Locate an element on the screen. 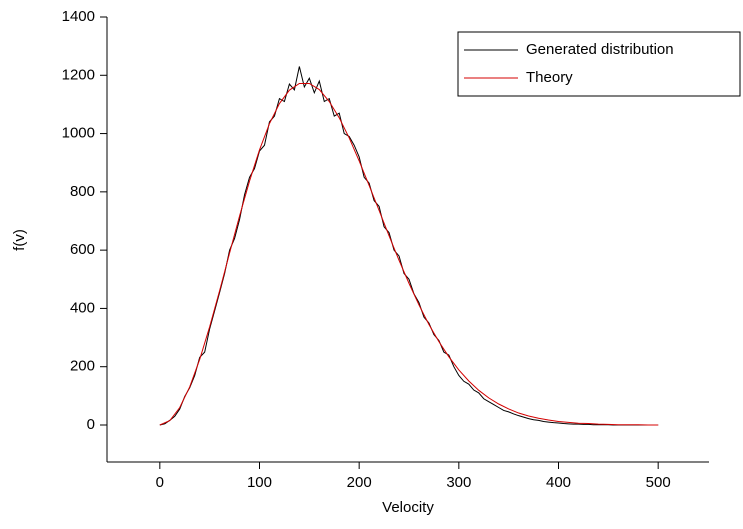 Image resolution: width=743 pixels, height=529 pixels. x-tick-label: 300 is located at coordinates (458, 482).